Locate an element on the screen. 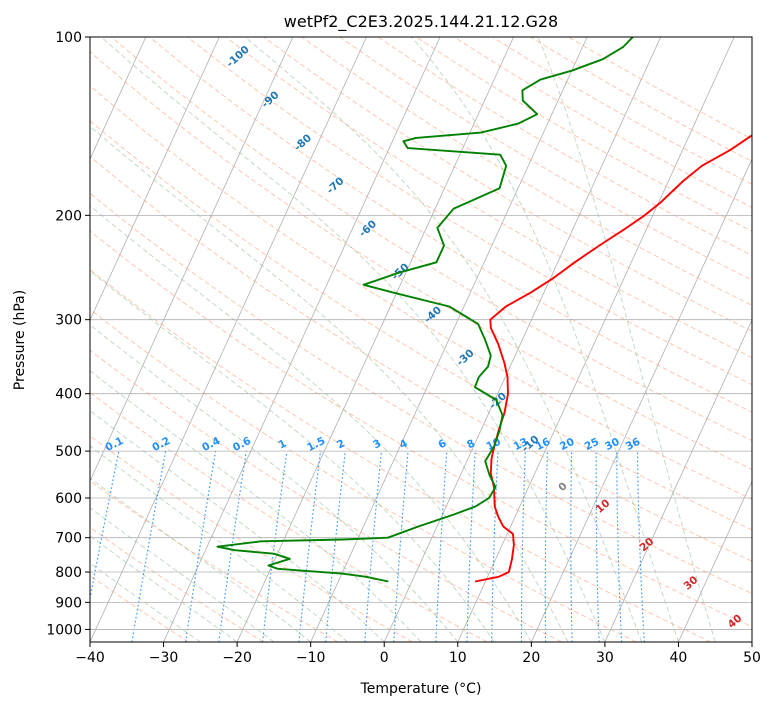 The width and height of the screenshot is (775, 708). x-tick-label: 10 is located at coordinates (458, 658).